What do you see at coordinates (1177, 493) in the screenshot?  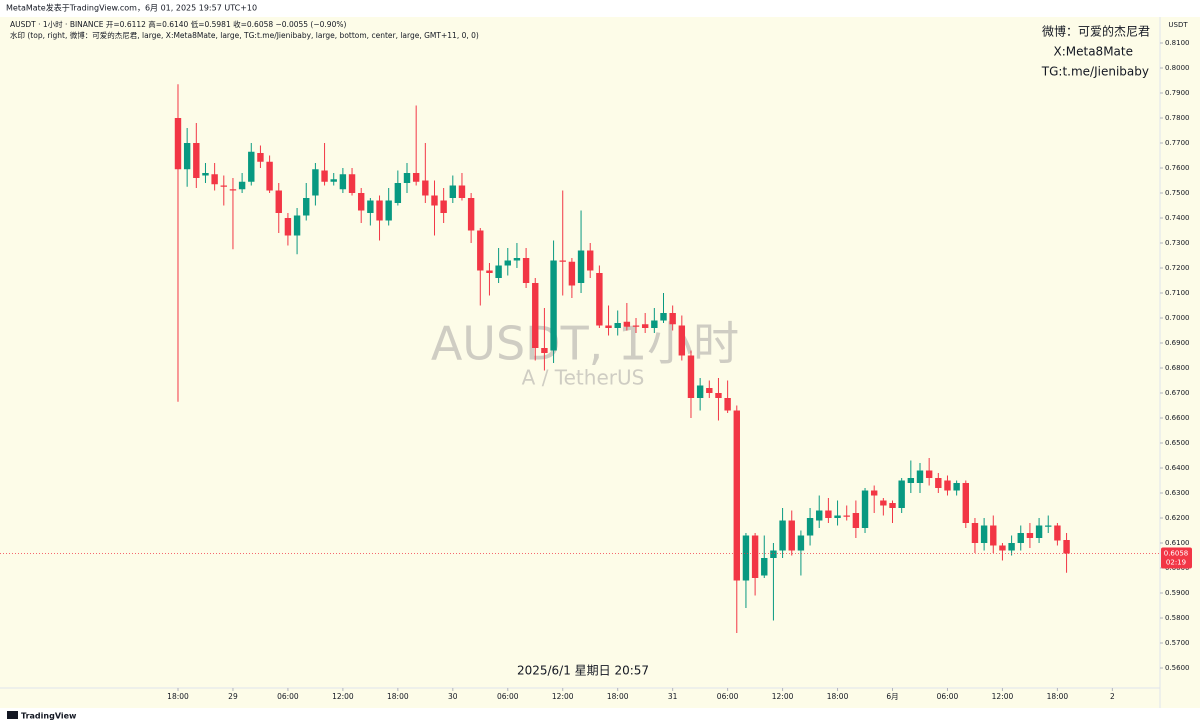 I see `y-tick-label: 0.6300` at bounding box center [1177, 493].